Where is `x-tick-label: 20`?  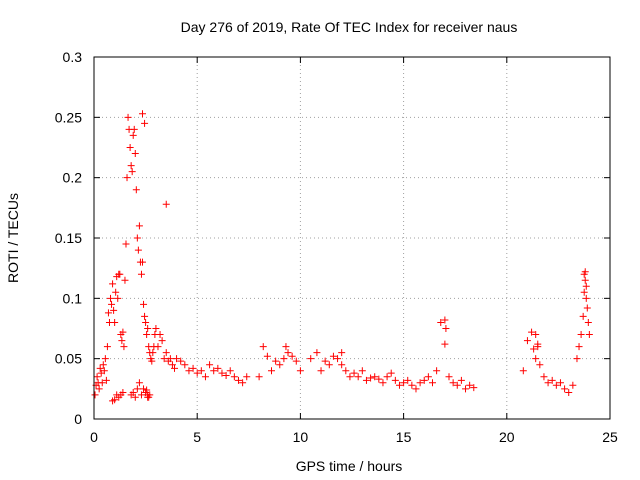 x-tick-label: 20 is located at coordinates (507, 437).